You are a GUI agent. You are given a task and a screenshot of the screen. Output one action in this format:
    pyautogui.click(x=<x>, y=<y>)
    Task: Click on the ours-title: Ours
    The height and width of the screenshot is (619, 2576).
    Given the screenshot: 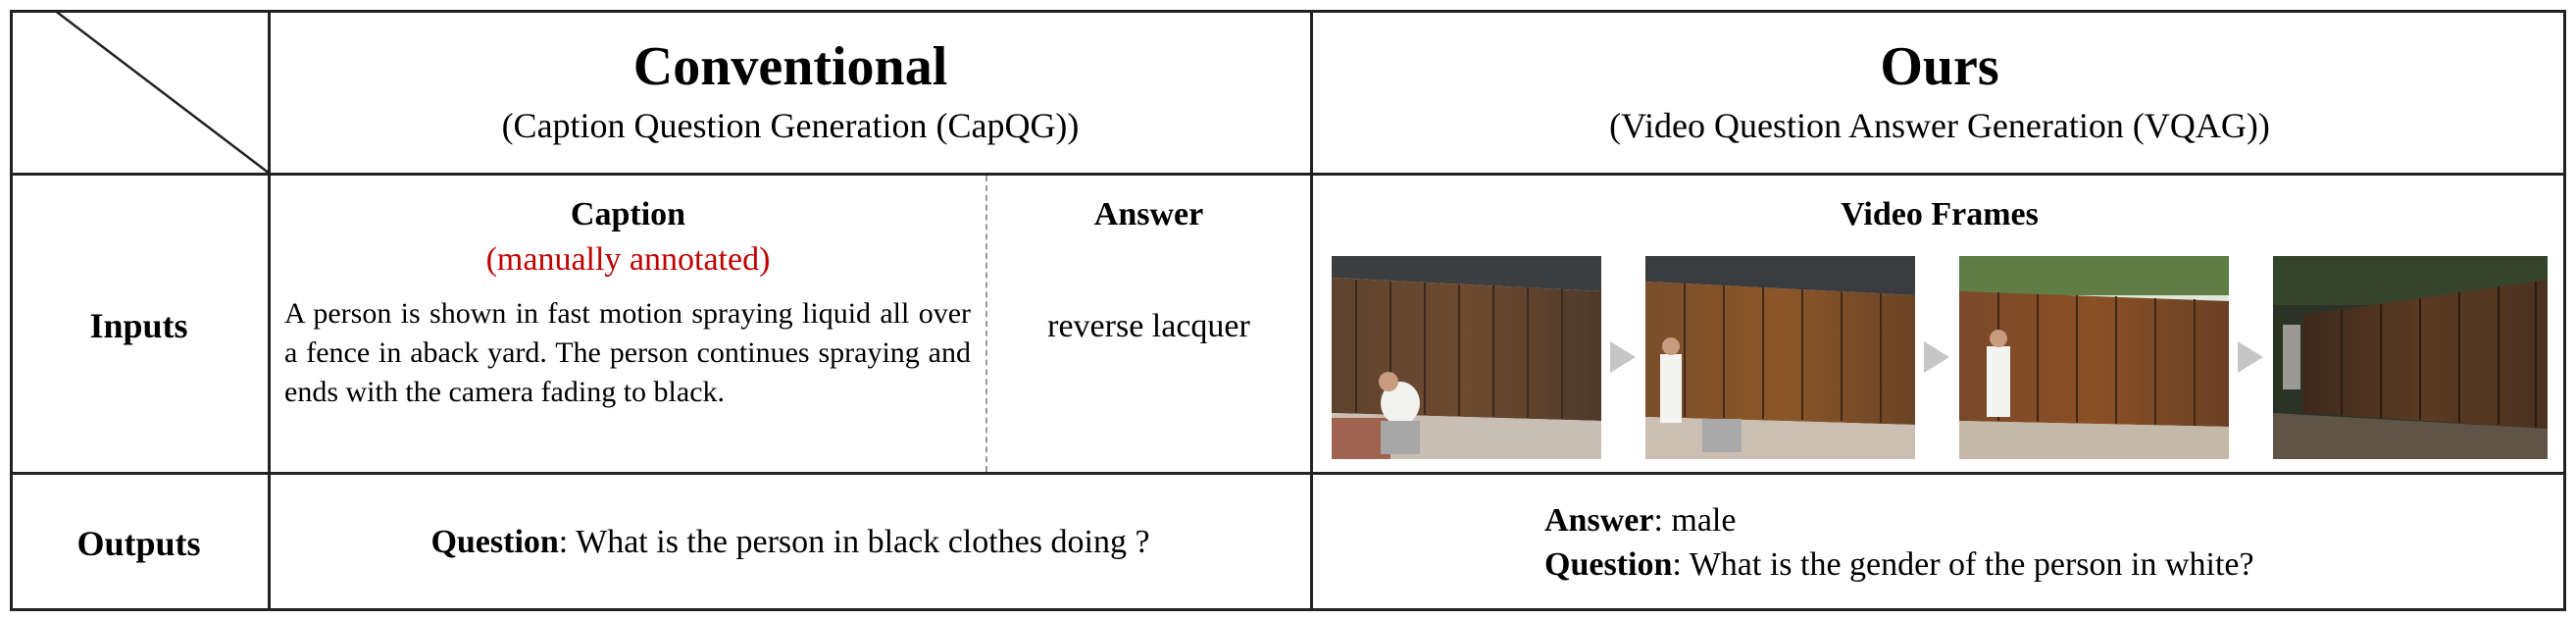 What is the action you would take?
    pyautogui.click(x=1939, y=66)
    